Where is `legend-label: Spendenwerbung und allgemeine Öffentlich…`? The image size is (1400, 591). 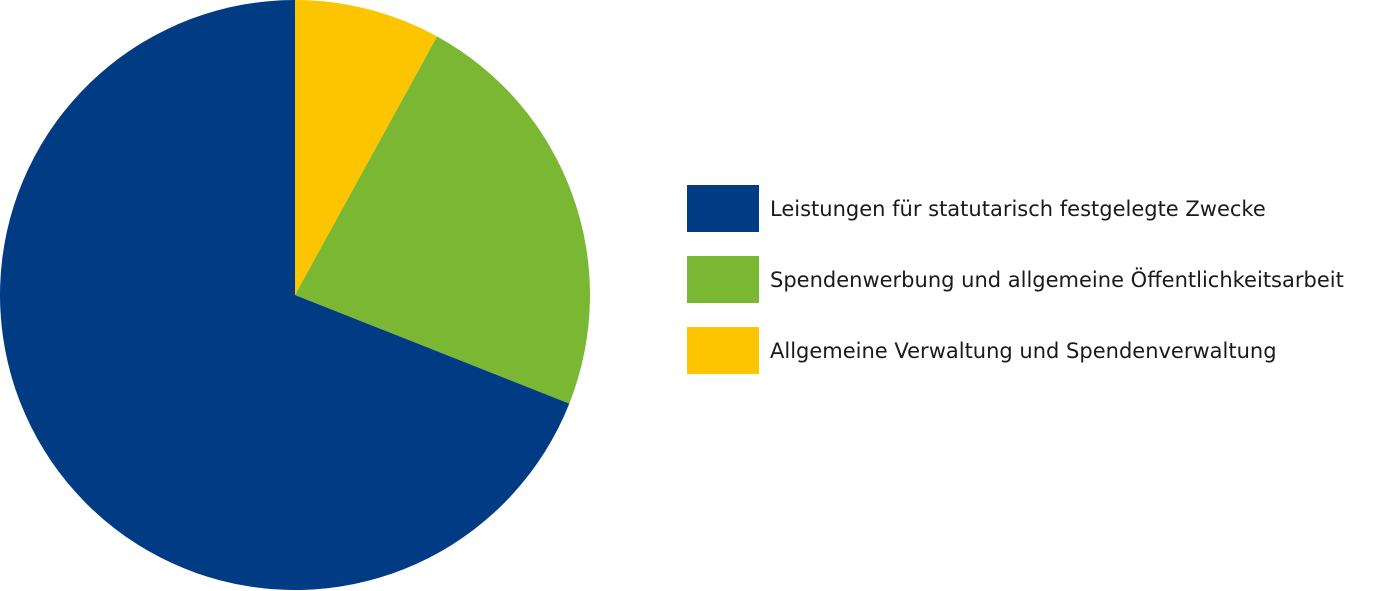 legend-label: Spendenwerbung und allgemeine Öffentlich… is located at coordinates (1057, 279).